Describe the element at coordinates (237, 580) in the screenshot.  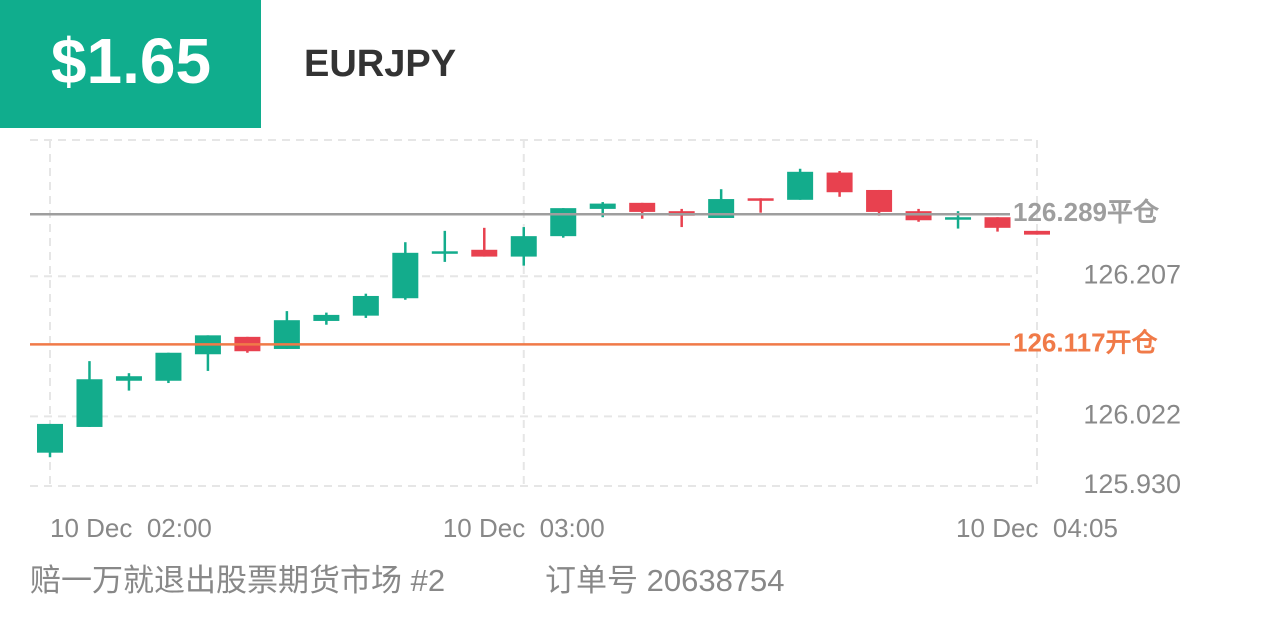
I see `footer-note: 赔一万就退出股票期货市场 #2` at that location.